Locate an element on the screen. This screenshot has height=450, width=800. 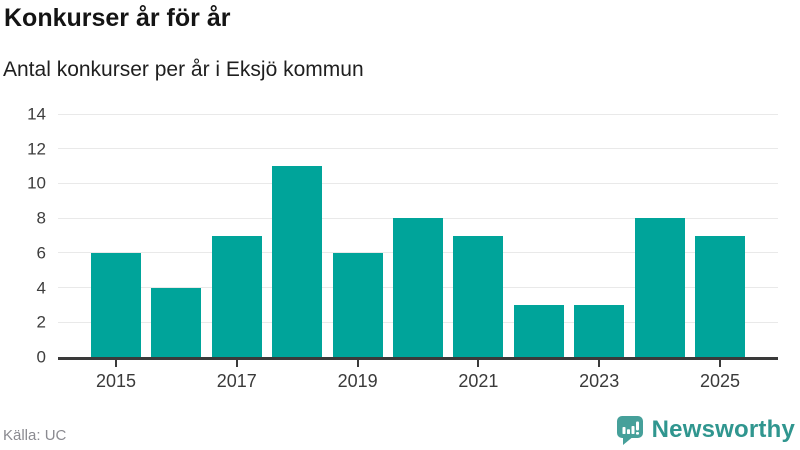
y-tick-label-4: 4 is located at coordinates (41, 288).